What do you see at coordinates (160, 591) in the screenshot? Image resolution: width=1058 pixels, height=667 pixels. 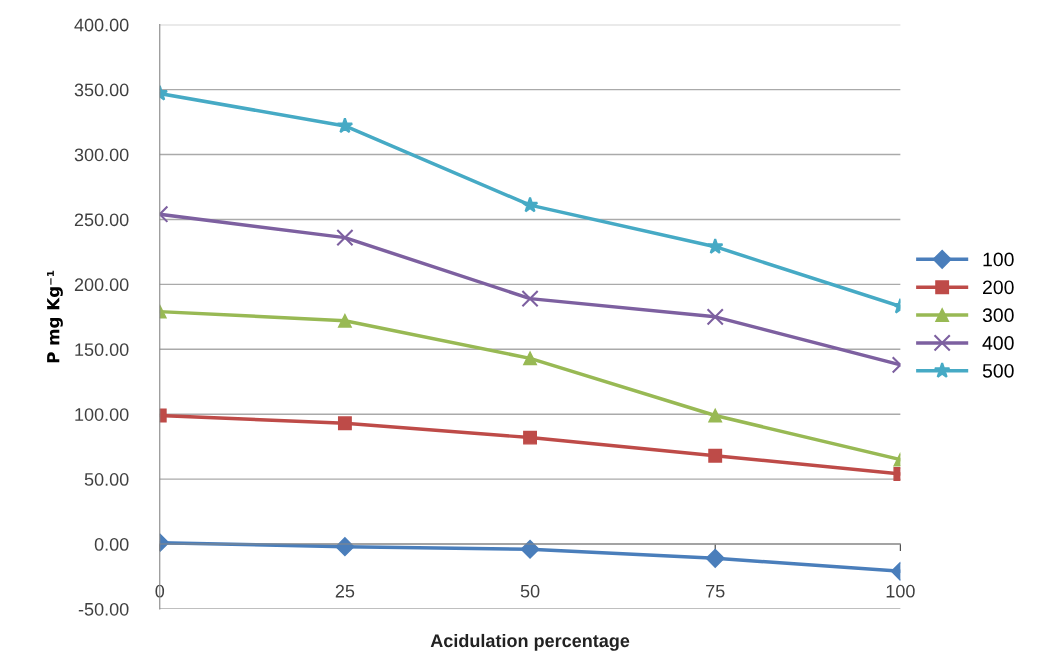 I see `x-tick-label: 0` at bounding box center [160, 591].